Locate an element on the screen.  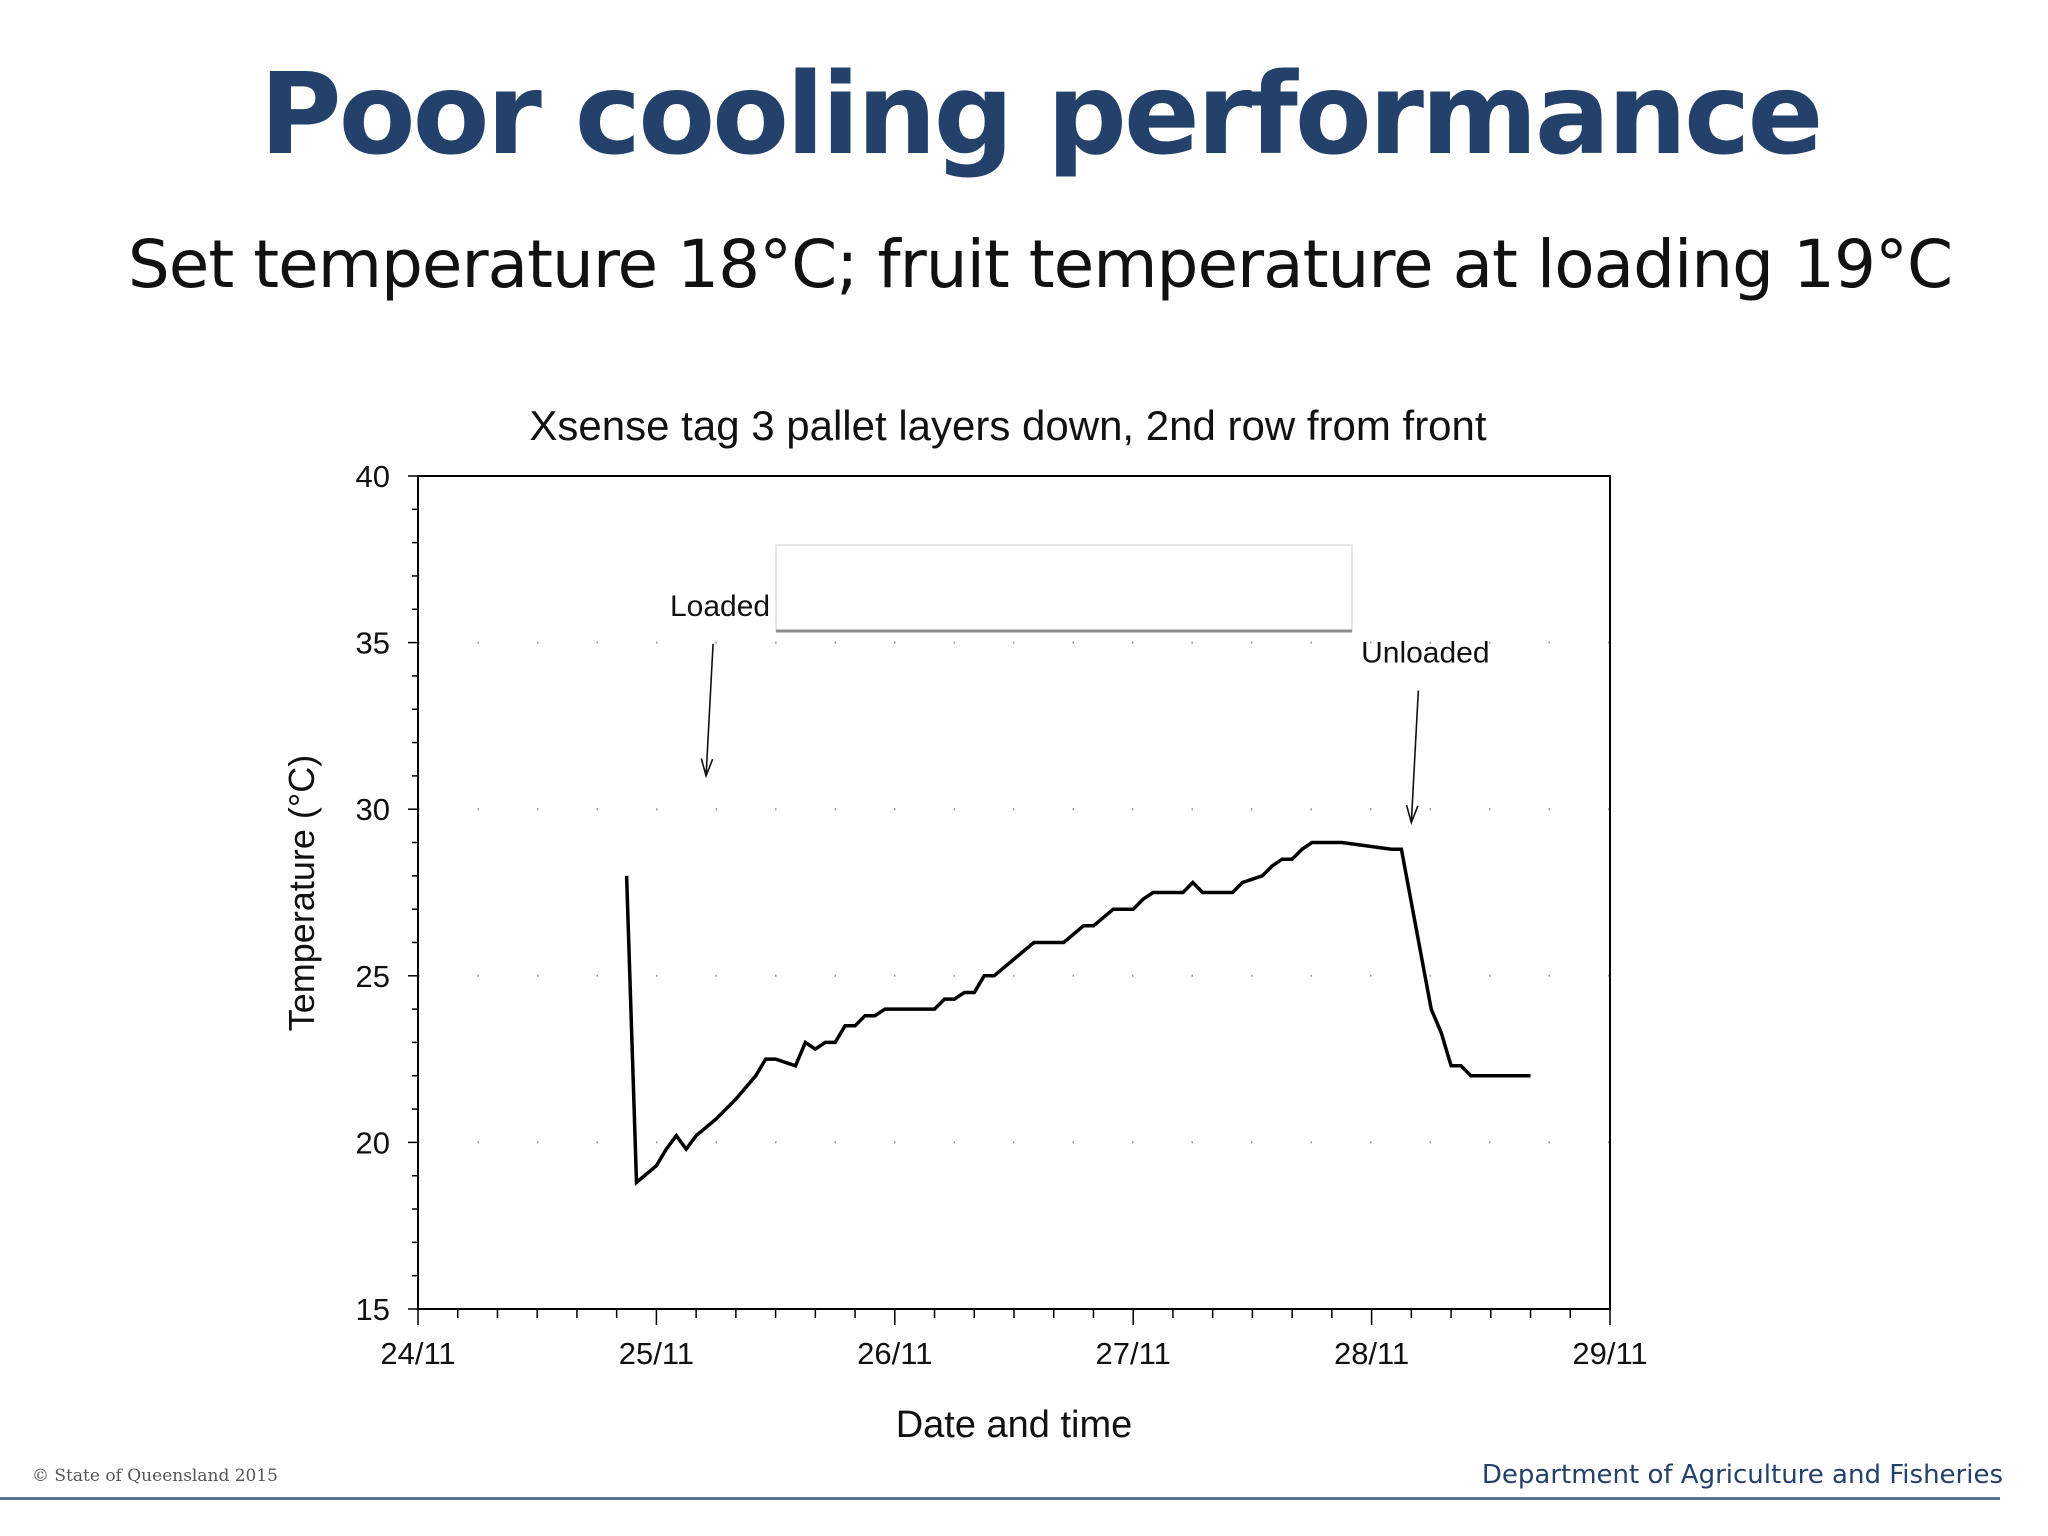
y-axis-label: Temperature (°C) is located at coordinates (301, 893).